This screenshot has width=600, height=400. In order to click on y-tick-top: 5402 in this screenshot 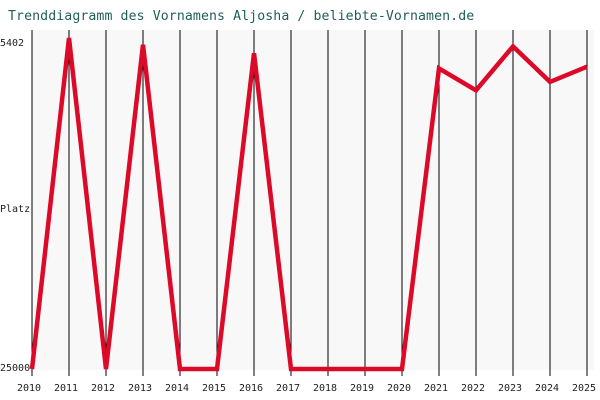, I will do `click(12, 43)`.